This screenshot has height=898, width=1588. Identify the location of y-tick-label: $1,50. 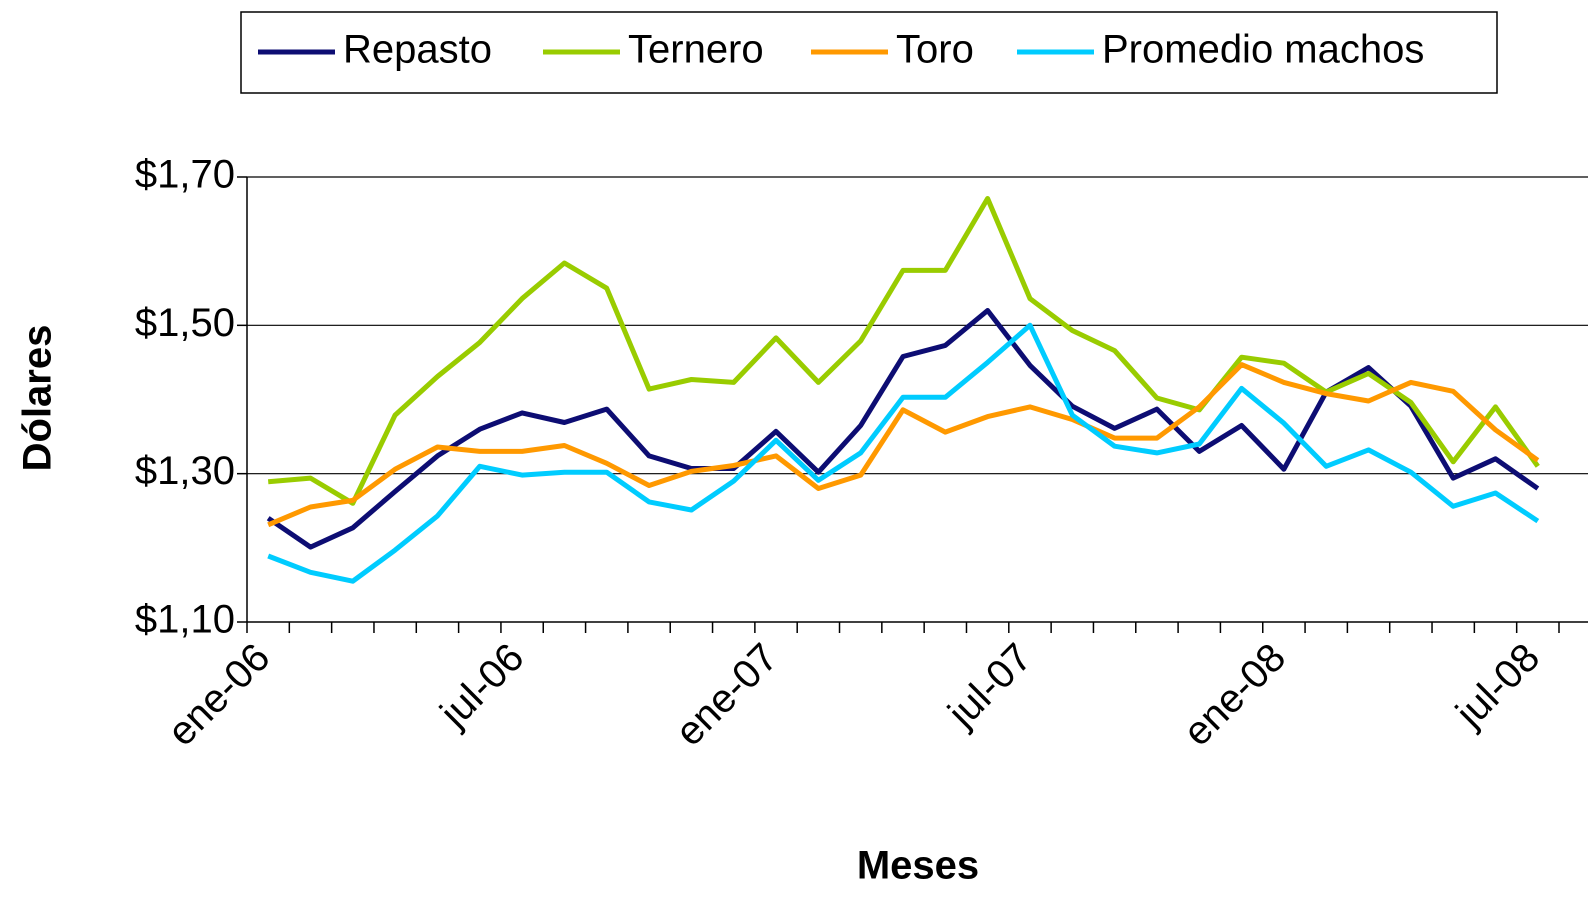
(185, 323).